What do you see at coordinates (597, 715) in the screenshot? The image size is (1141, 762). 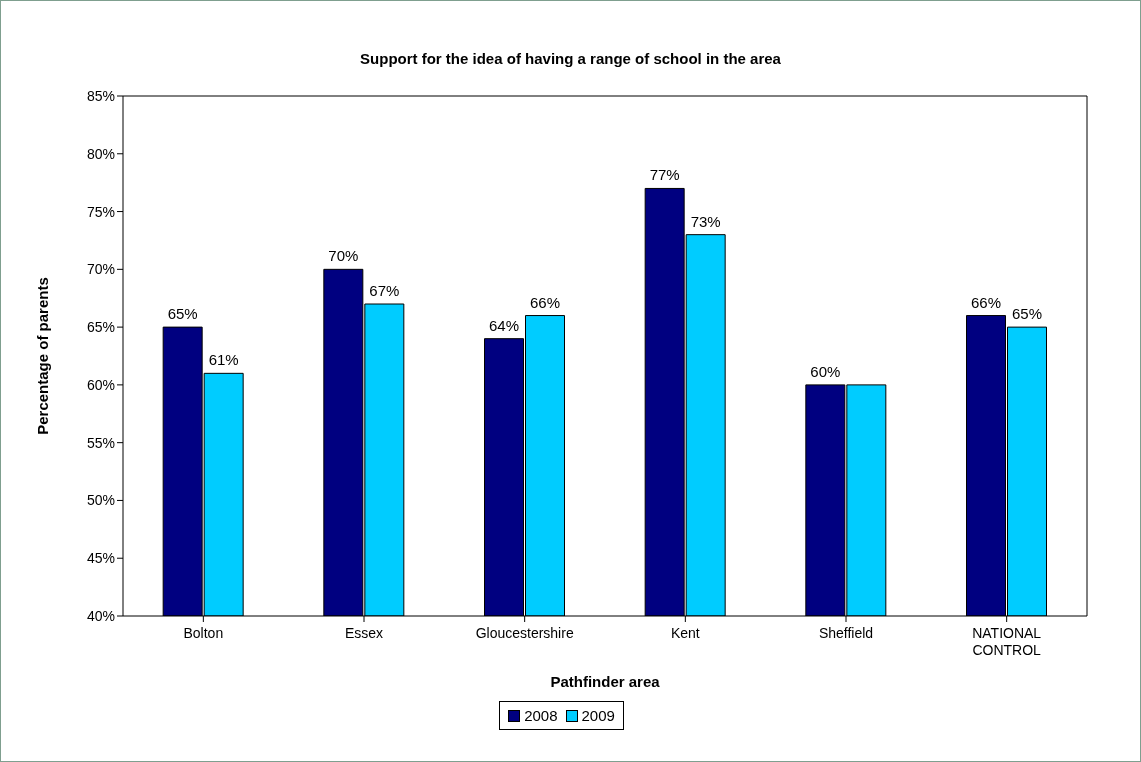 I see `legend-label: 2009` at bounding box center [597, 715].